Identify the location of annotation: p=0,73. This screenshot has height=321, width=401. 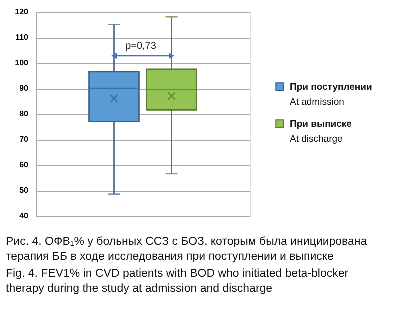
(141, 46).